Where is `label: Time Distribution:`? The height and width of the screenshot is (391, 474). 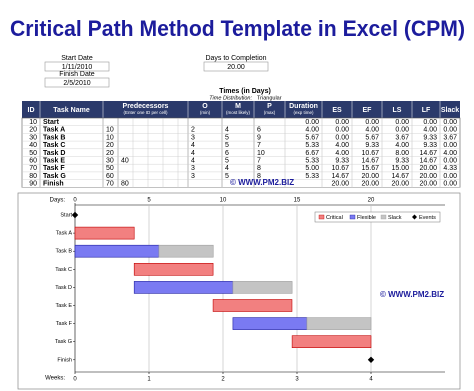 label: Time Distribution: is located at coordinates (230, 98).